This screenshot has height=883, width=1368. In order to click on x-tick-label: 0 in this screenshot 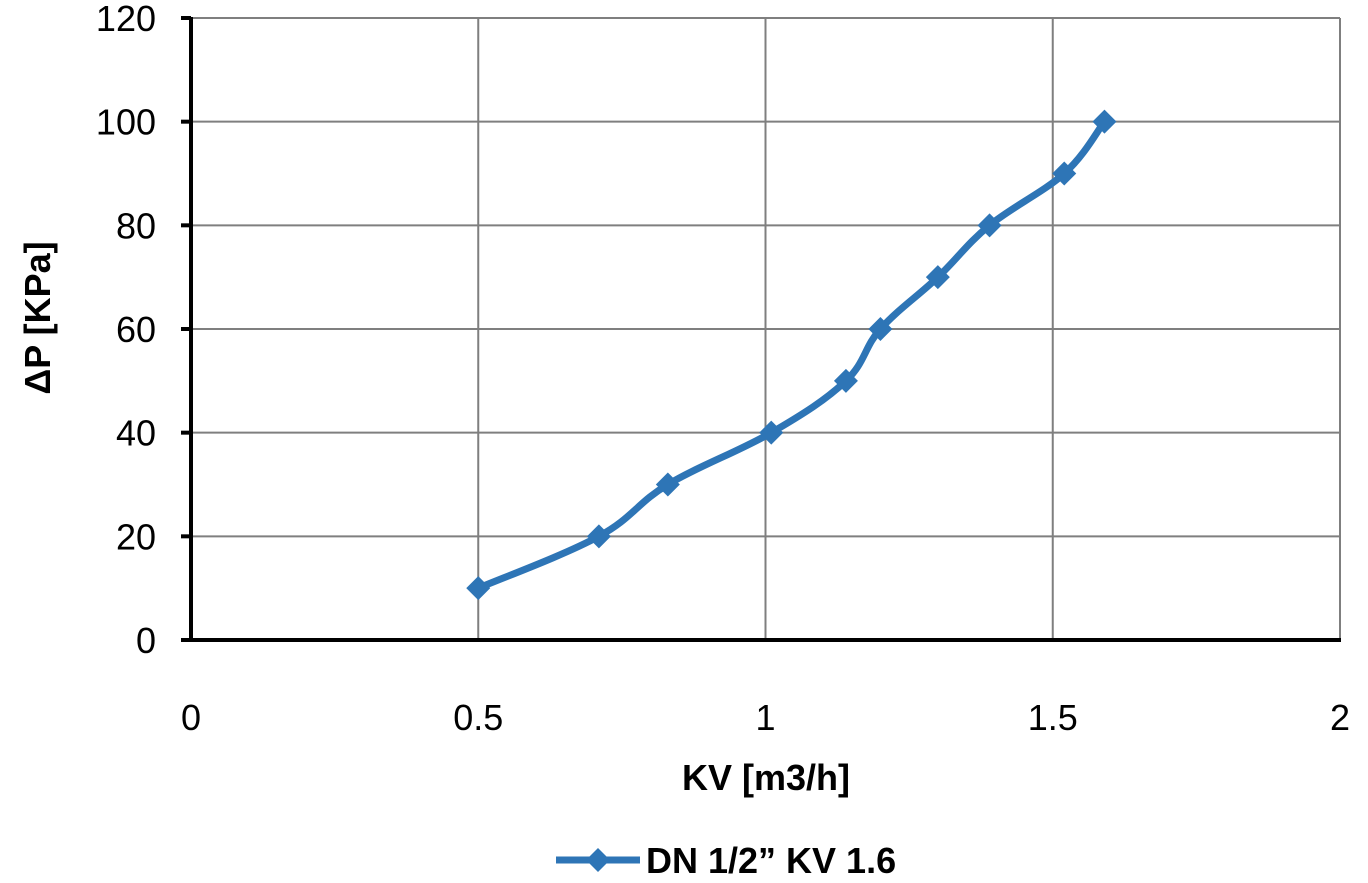, I will do `click(191, 717)`.